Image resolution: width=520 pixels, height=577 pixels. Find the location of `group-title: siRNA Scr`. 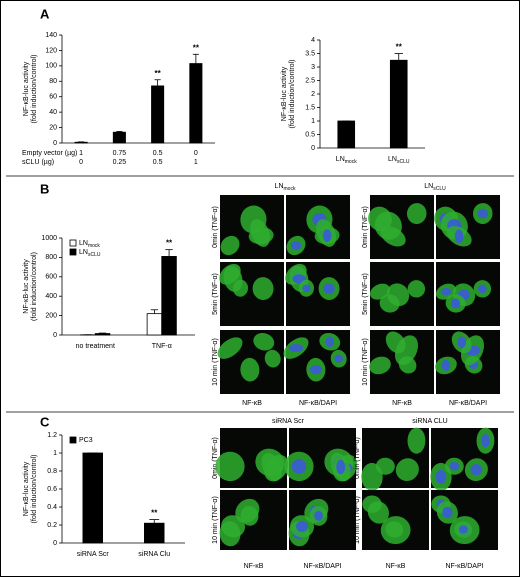

group-title: siRNA Scr is located at coordinates (288, 421).